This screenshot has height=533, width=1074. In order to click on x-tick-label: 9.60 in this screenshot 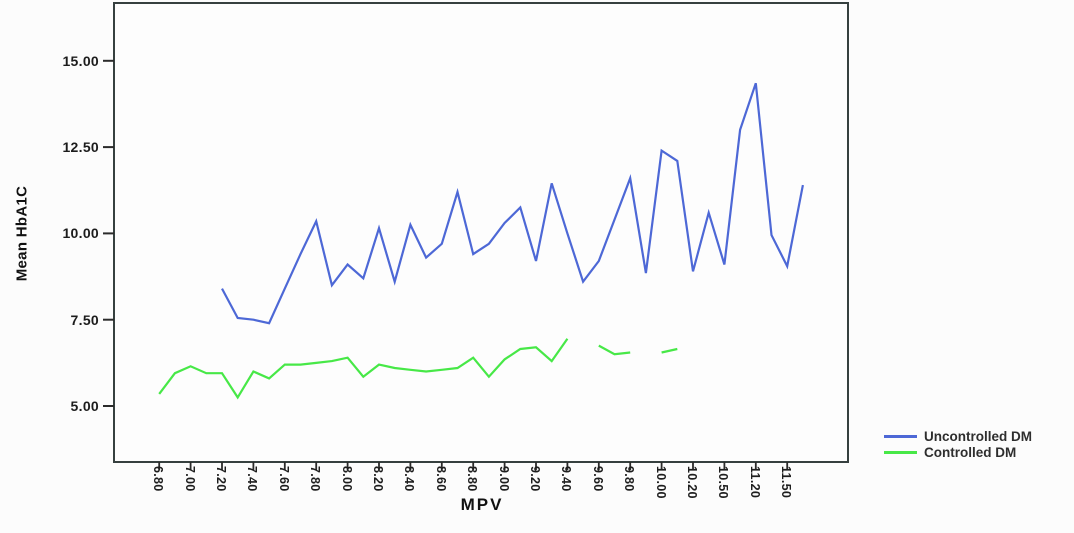, I will do `click(597, 479)`.